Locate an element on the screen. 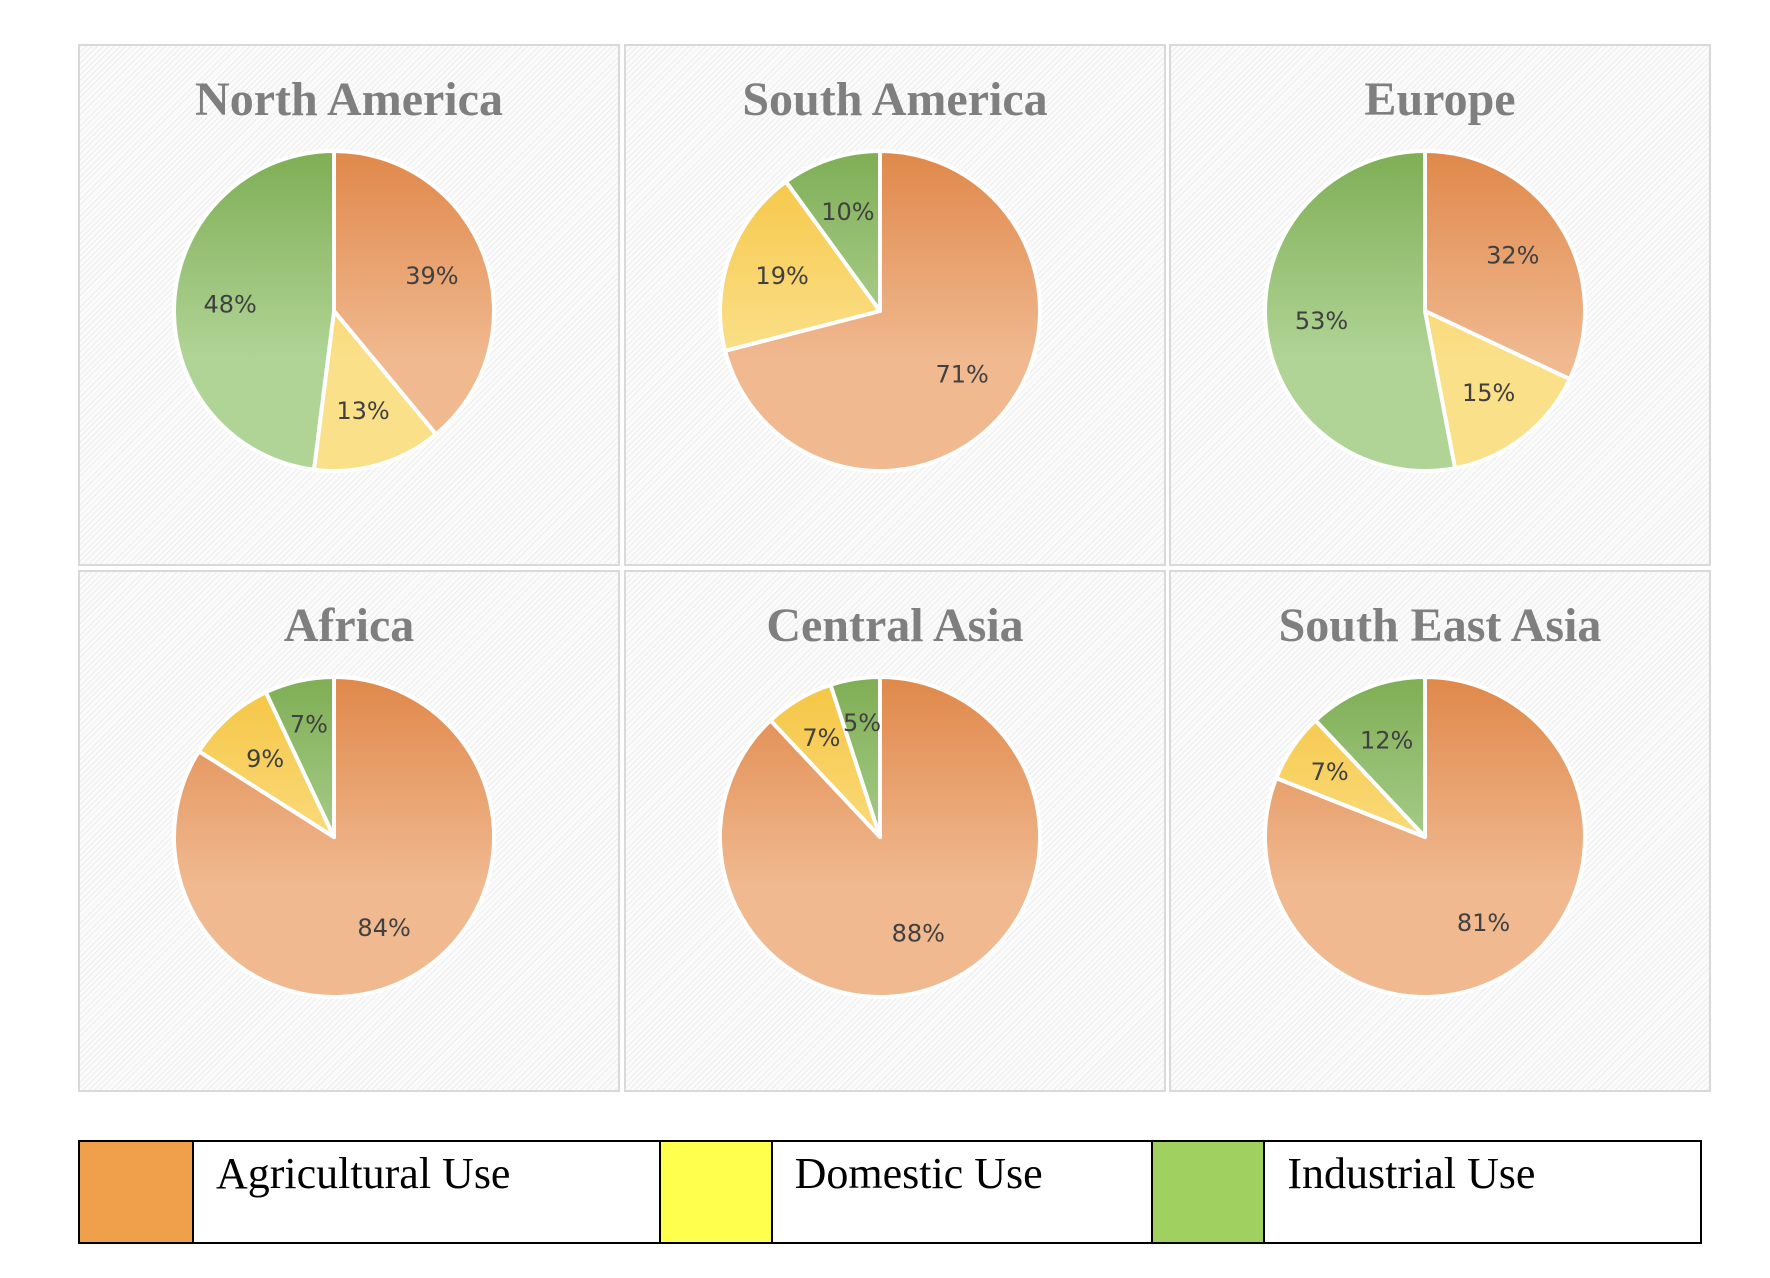 The height and width of the screenshot is (1278, 1770). pie-panel: Africa 84% 9% 7% is located at coordinates (349, 831).